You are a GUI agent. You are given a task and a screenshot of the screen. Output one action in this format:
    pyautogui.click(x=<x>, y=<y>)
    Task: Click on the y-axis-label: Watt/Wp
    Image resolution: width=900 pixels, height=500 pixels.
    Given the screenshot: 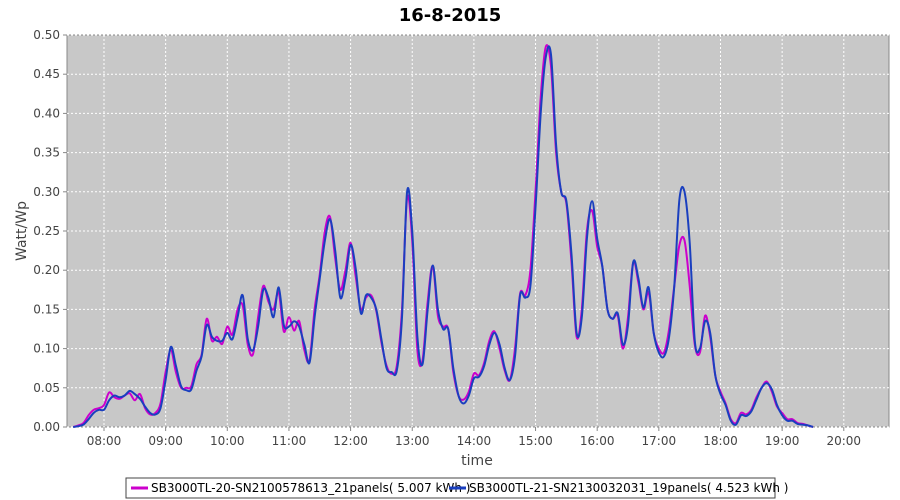 What is the action you would take?
    pyautogui.click(x=22, y=231)
    